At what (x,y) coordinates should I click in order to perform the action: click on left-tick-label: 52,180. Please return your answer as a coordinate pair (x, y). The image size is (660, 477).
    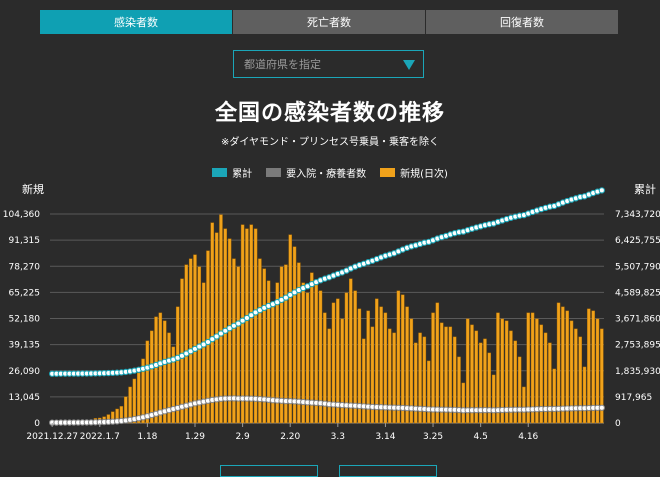
    Looking at the image, I should click on (25, 320).